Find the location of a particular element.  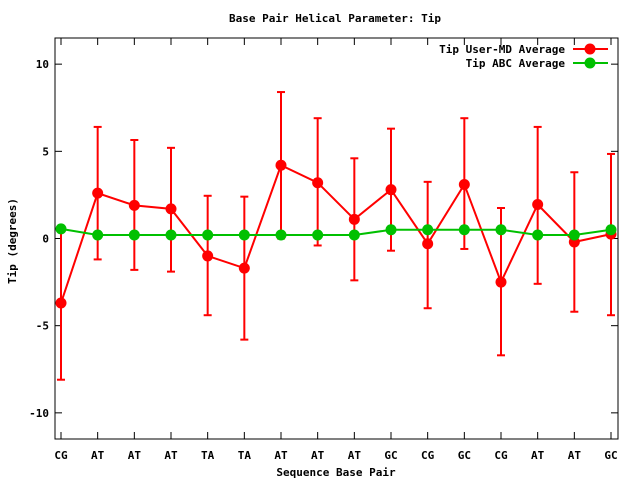

y-tick-label: -5 is located at coordinates (42, 326).